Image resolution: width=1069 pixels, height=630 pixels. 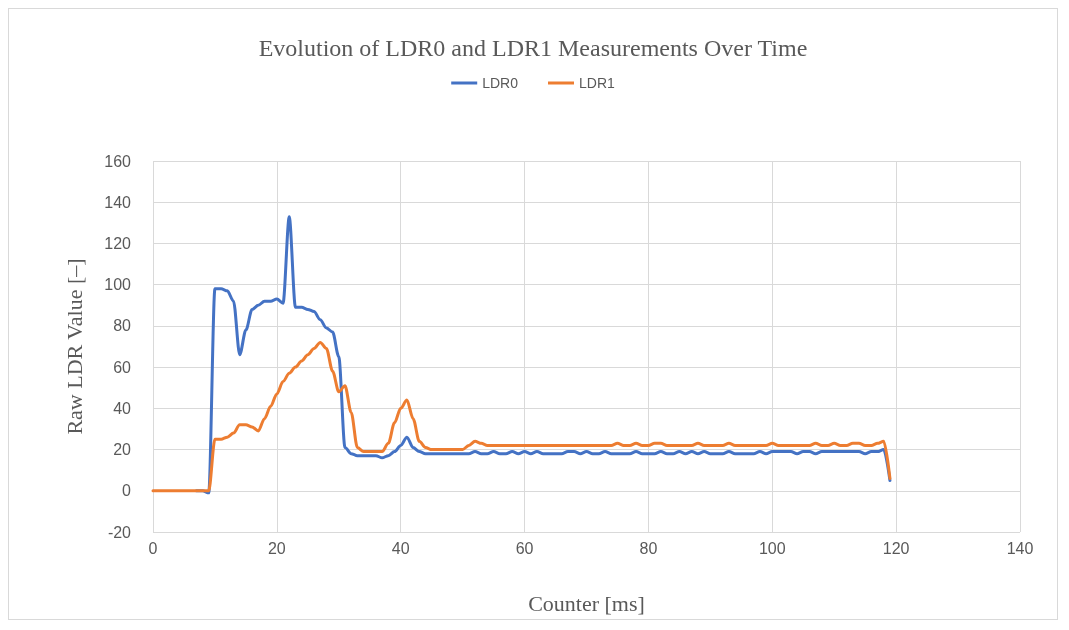 I want to click on y-tick-label: 160, so click(x=118, y=161).